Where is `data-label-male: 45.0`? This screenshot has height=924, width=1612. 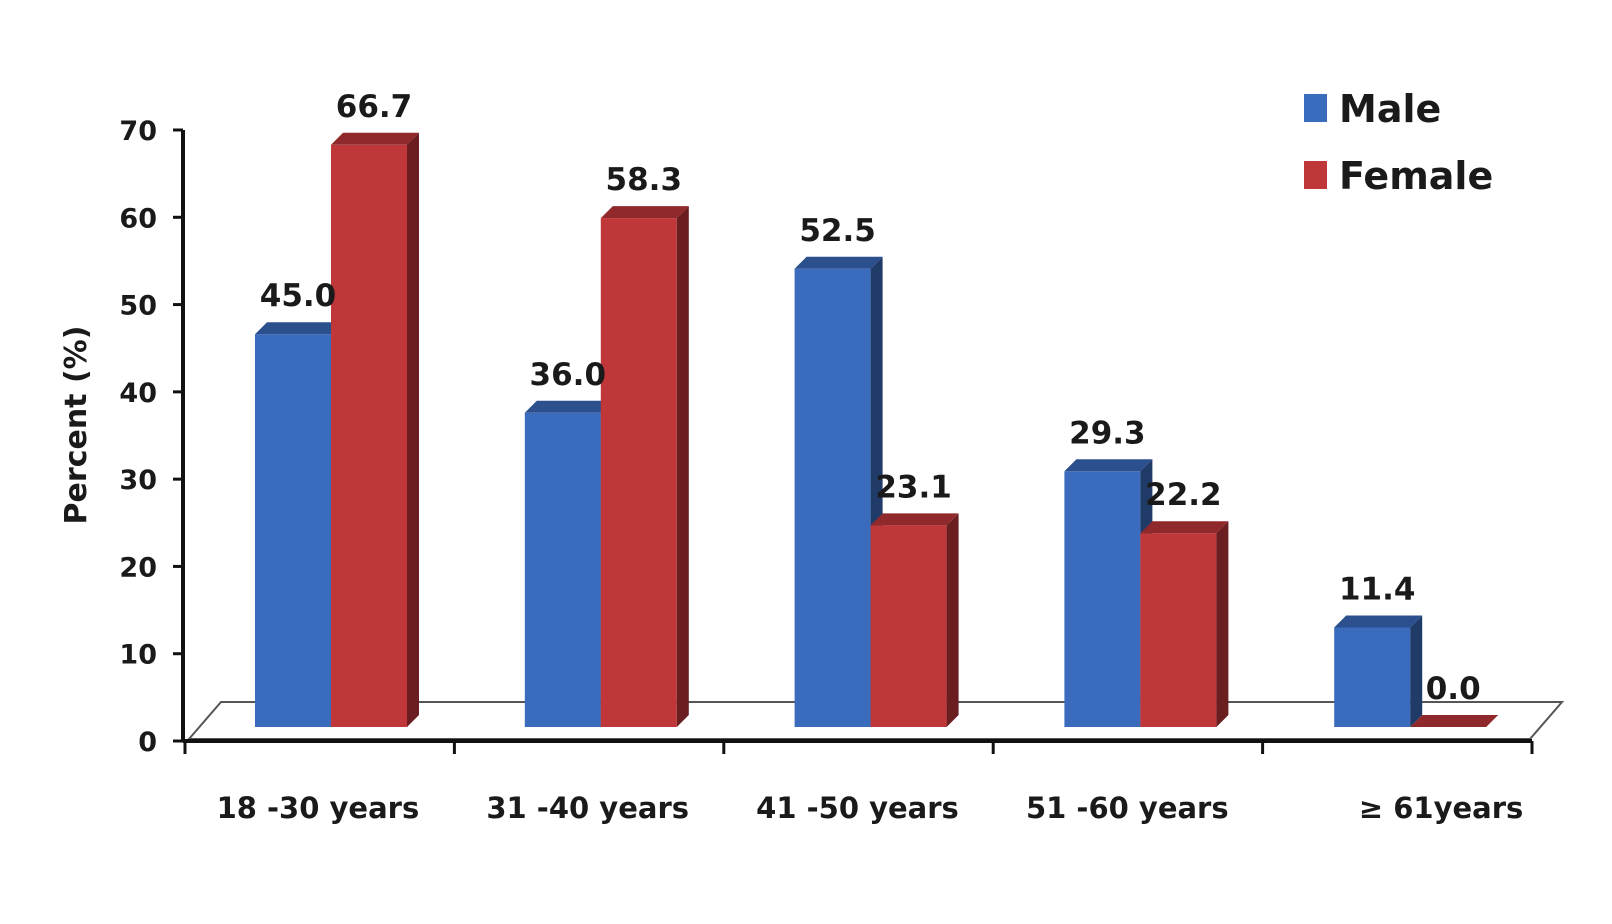
data-label-male: 45.0 is located at coordinates (298, 296).